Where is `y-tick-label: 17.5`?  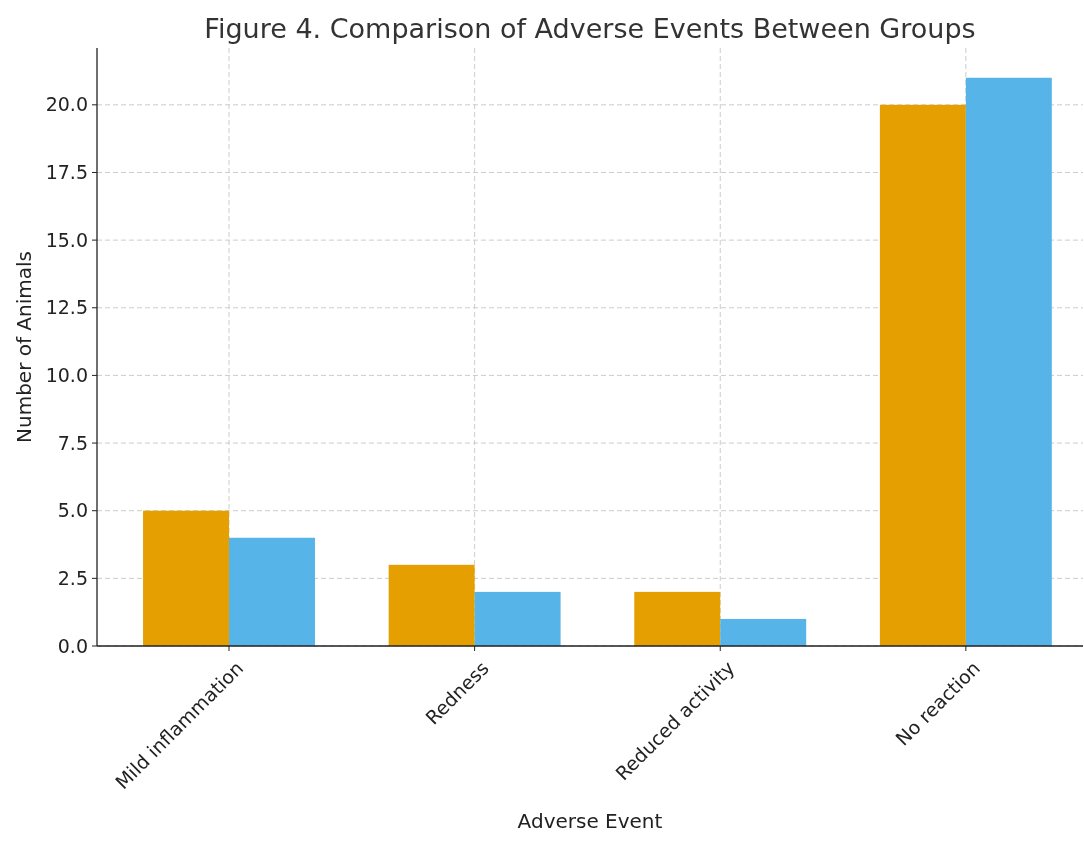 y-tick-label: 17.5 is located at coordinates (66, 172).